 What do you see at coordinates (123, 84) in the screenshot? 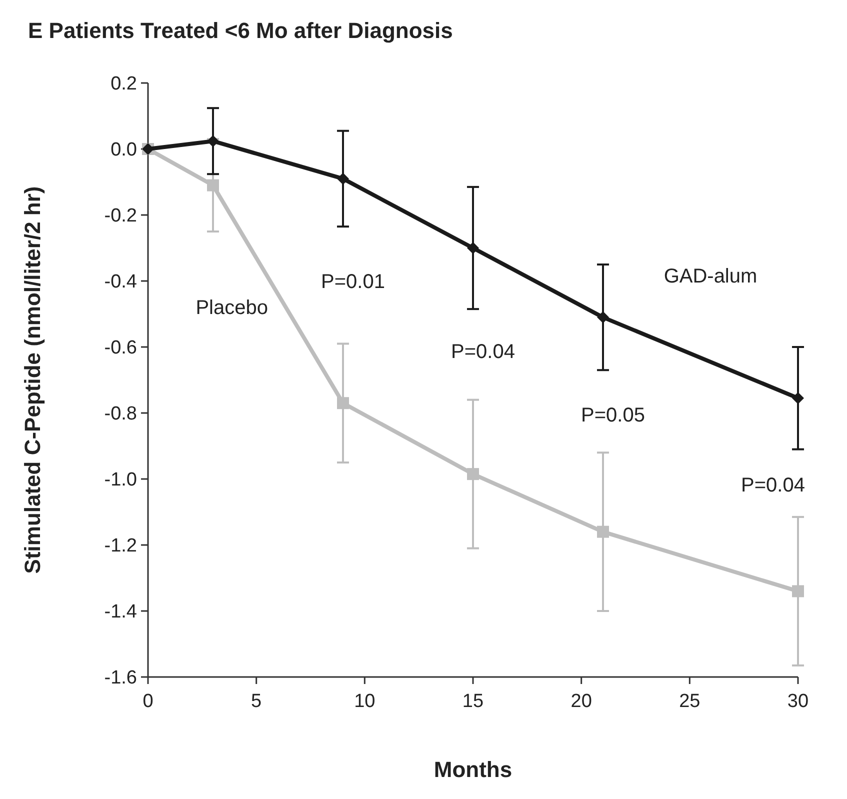
I see `y-tick-label: 0.2` at bounding box center [123, 84].